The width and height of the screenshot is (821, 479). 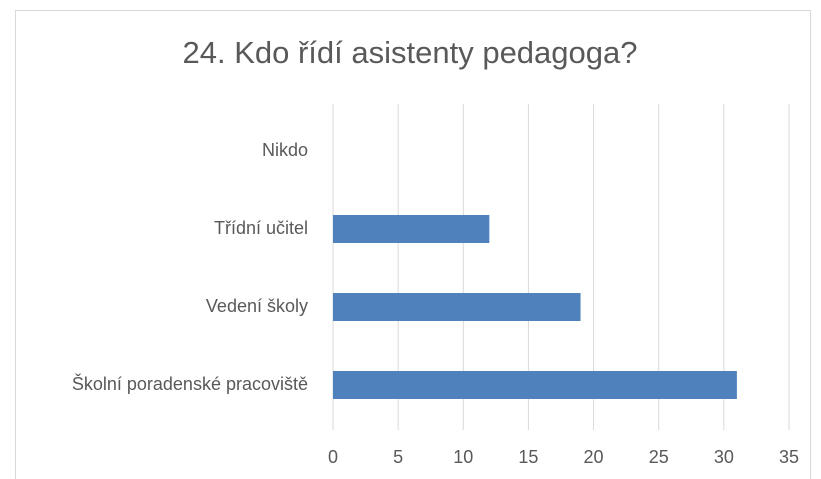 What do you see at coordinates (333, 457) in the screenshot?
I see `x-tick-label: 0` at bounding box center [333, 457].